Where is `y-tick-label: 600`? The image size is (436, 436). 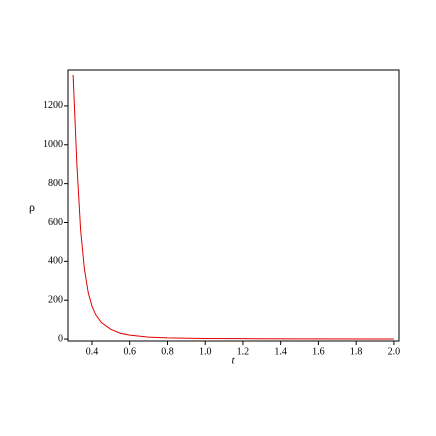 y-tick-label: 600 is located at coordinates (55, 222).